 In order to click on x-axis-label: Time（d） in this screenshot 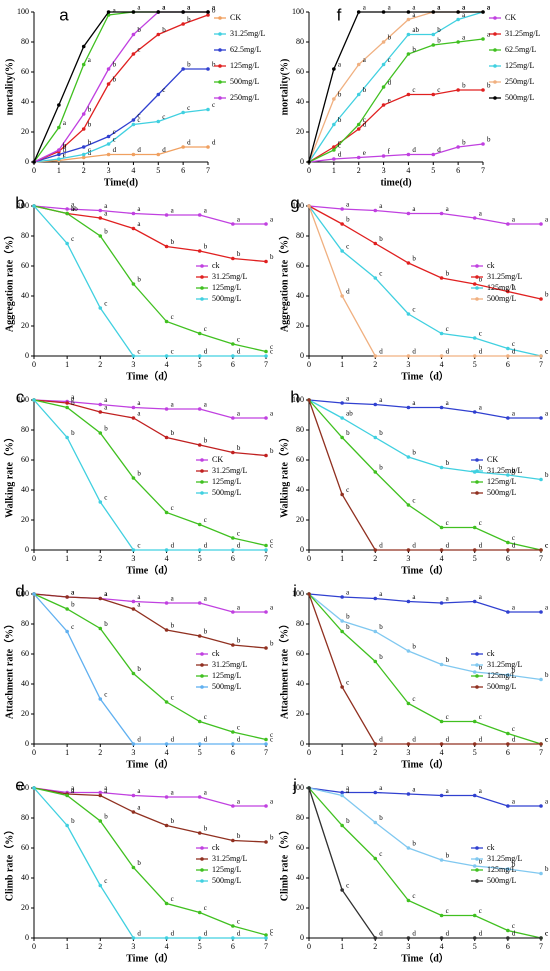, I will do `click(150, 957)`.